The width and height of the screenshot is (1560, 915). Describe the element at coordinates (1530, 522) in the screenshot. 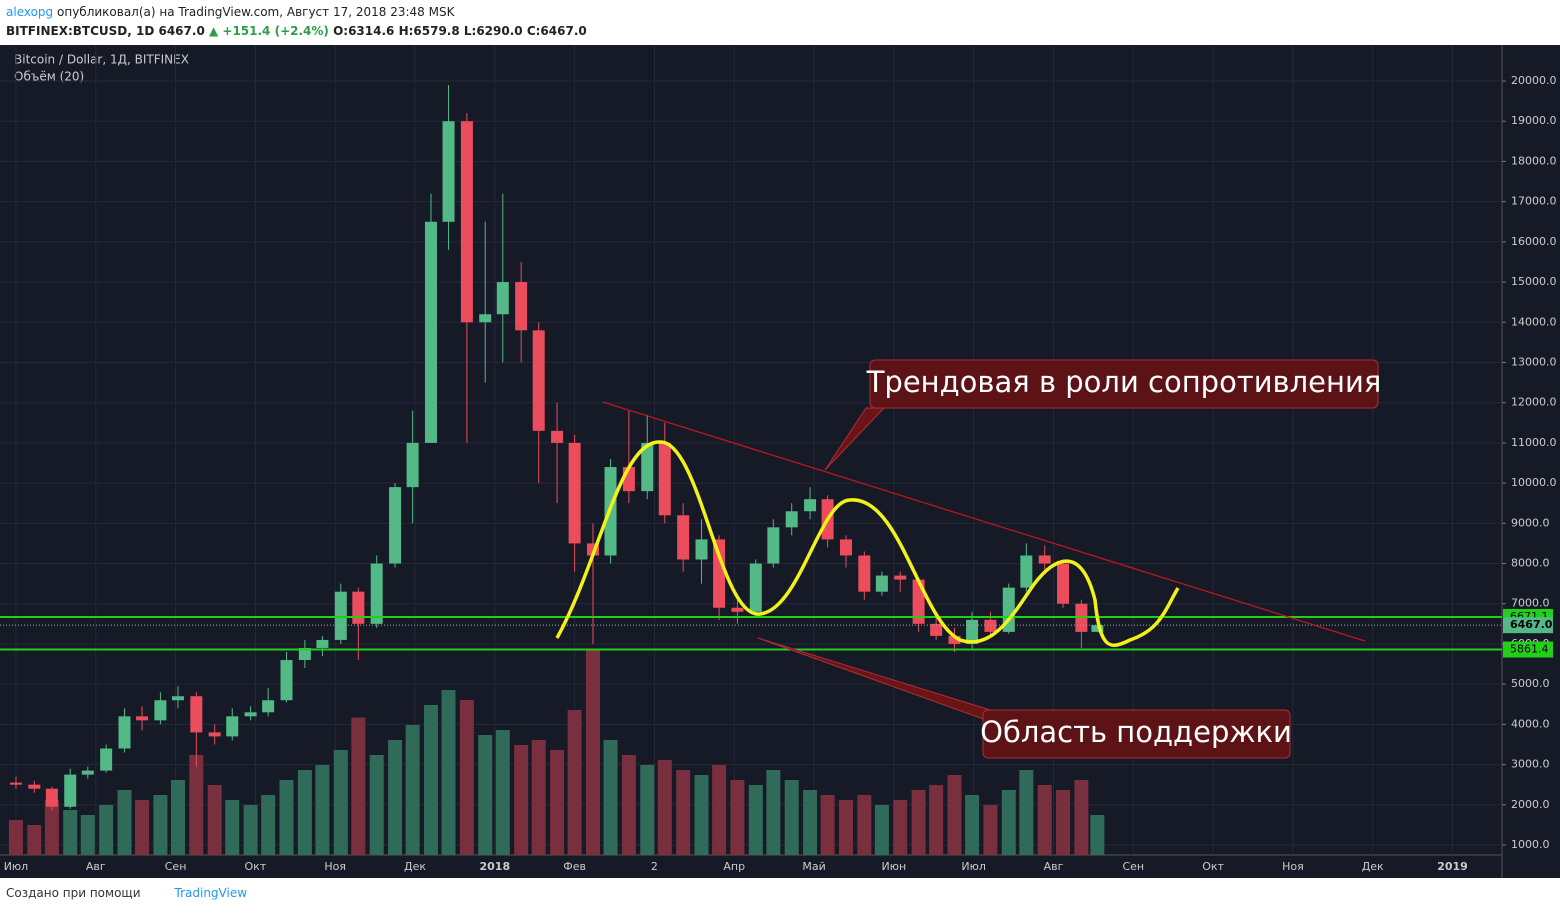

I see `y-tick-label: 9000.0` at that location.